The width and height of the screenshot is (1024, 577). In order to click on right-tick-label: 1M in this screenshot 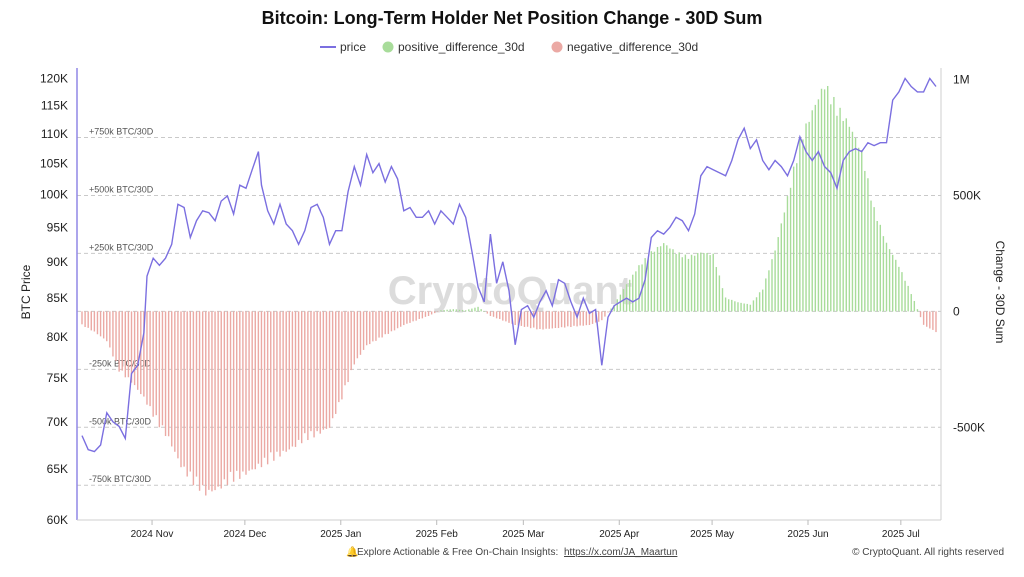, I will do `click(961, 80)`.